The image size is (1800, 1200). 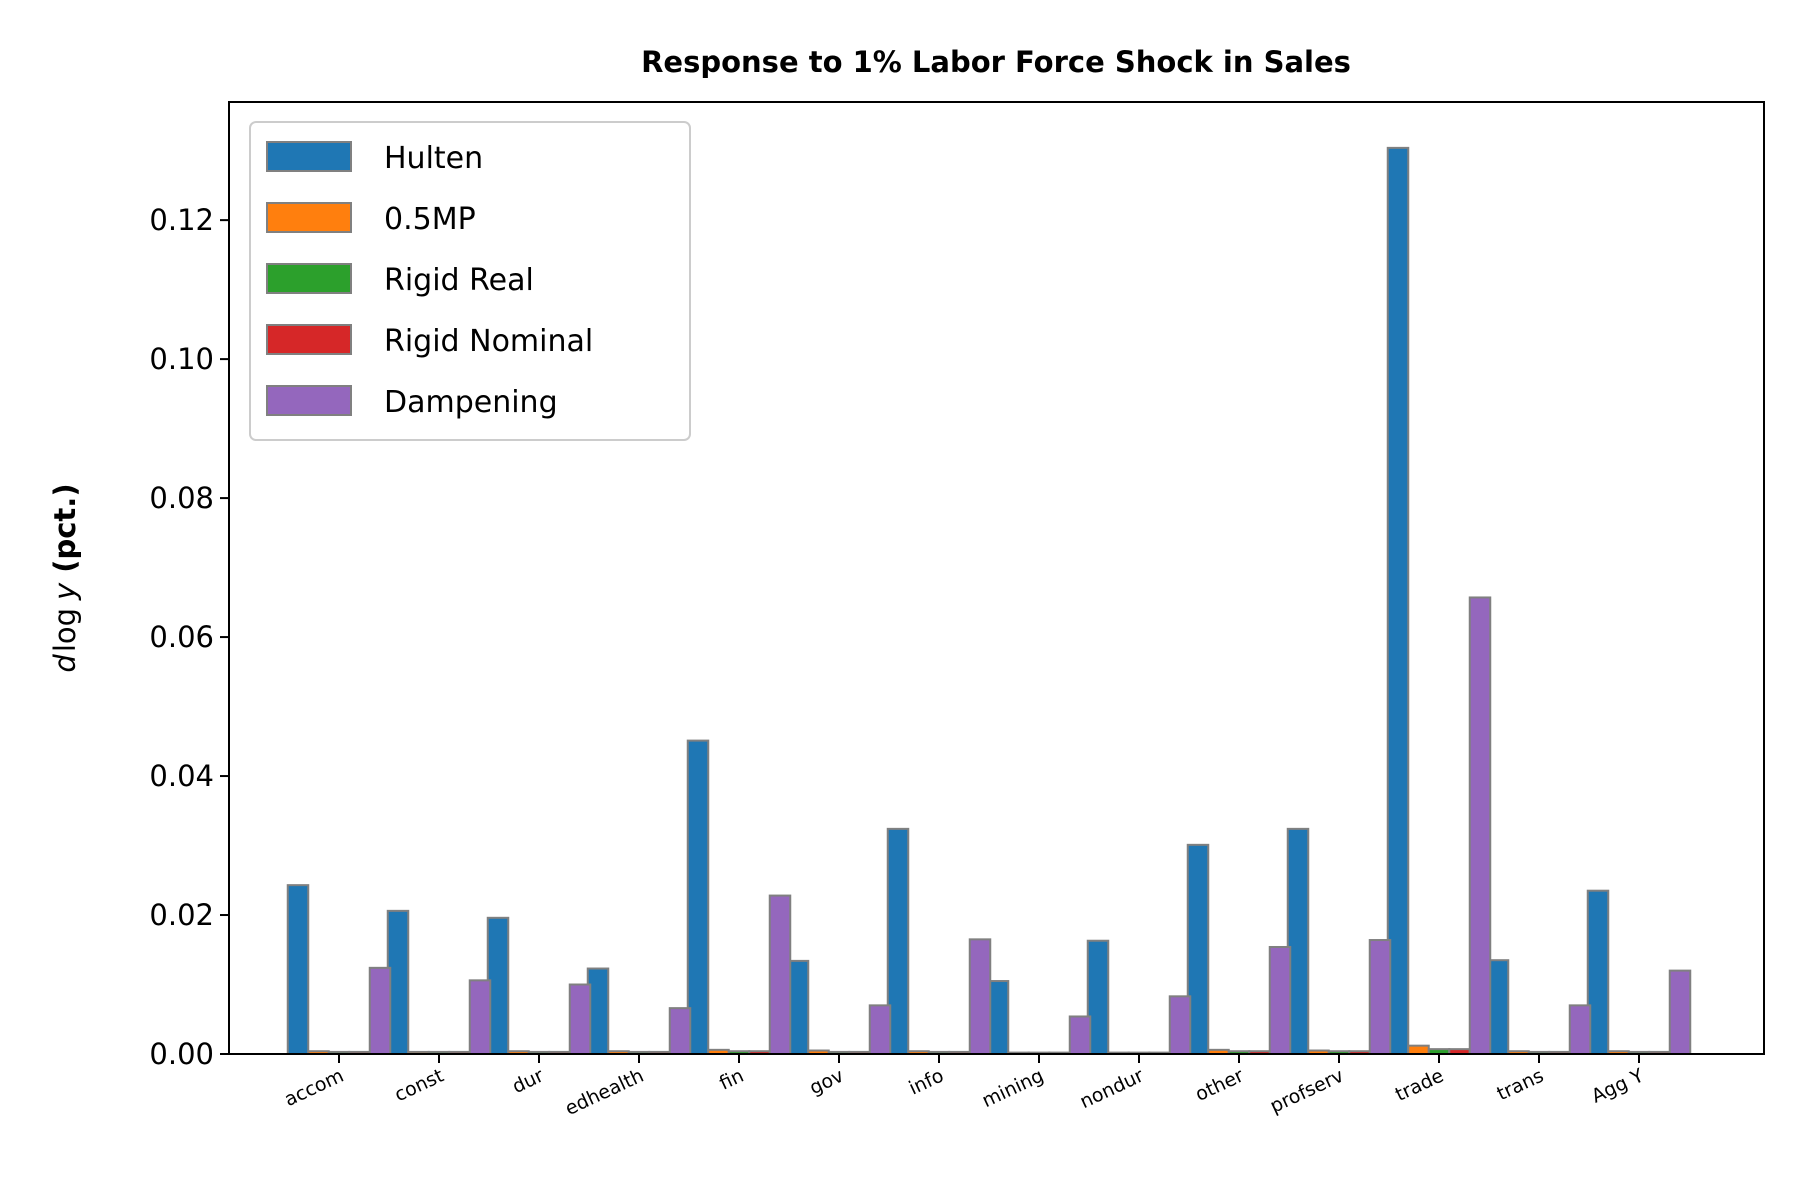 I want to click on bar-dampening-gov, so click(x=880, y=1029).